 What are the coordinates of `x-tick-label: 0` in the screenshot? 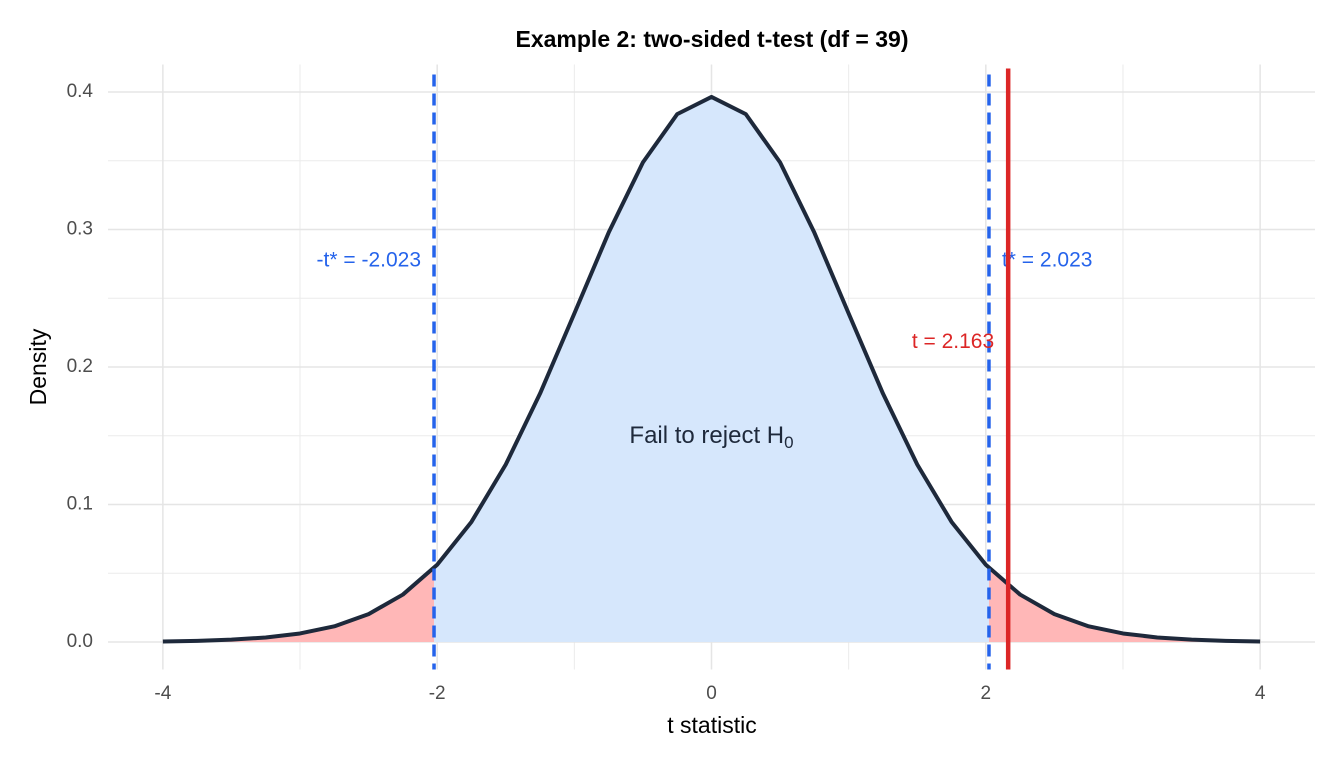 It's located at (711, 693).